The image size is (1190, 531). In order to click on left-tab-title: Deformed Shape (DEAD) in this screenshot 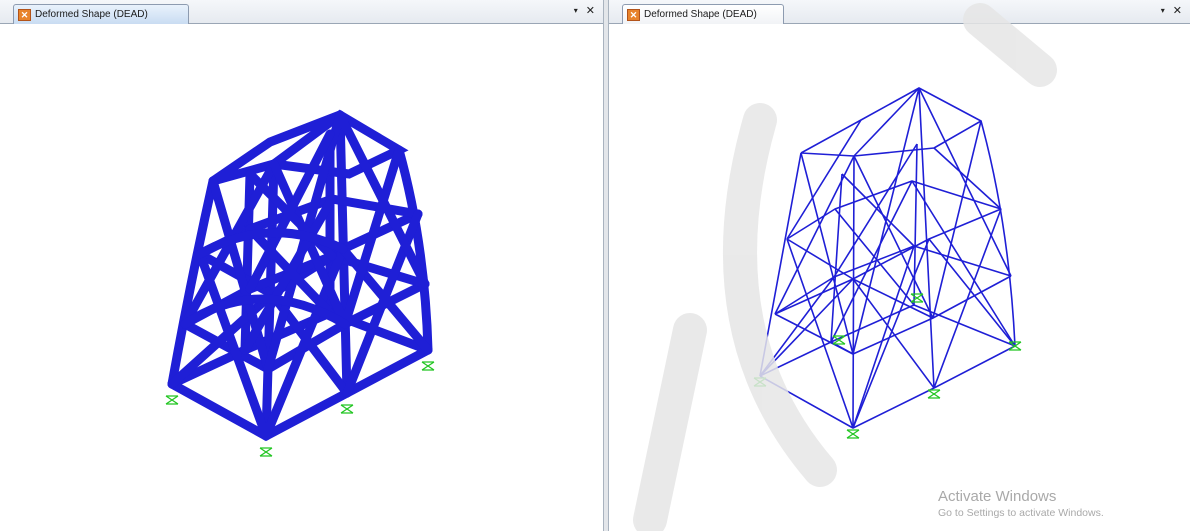, I will do `click(91, 14)`.